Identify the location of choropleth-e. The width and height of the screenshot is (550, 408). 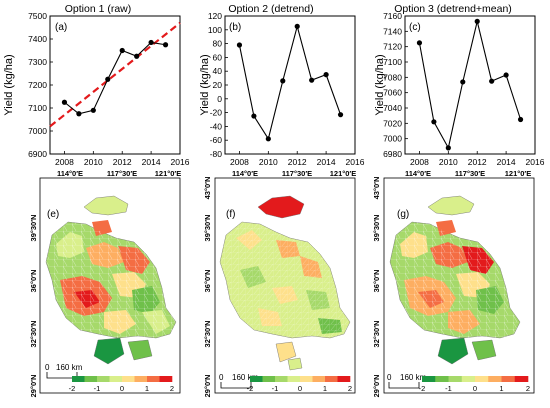
(111, 280).